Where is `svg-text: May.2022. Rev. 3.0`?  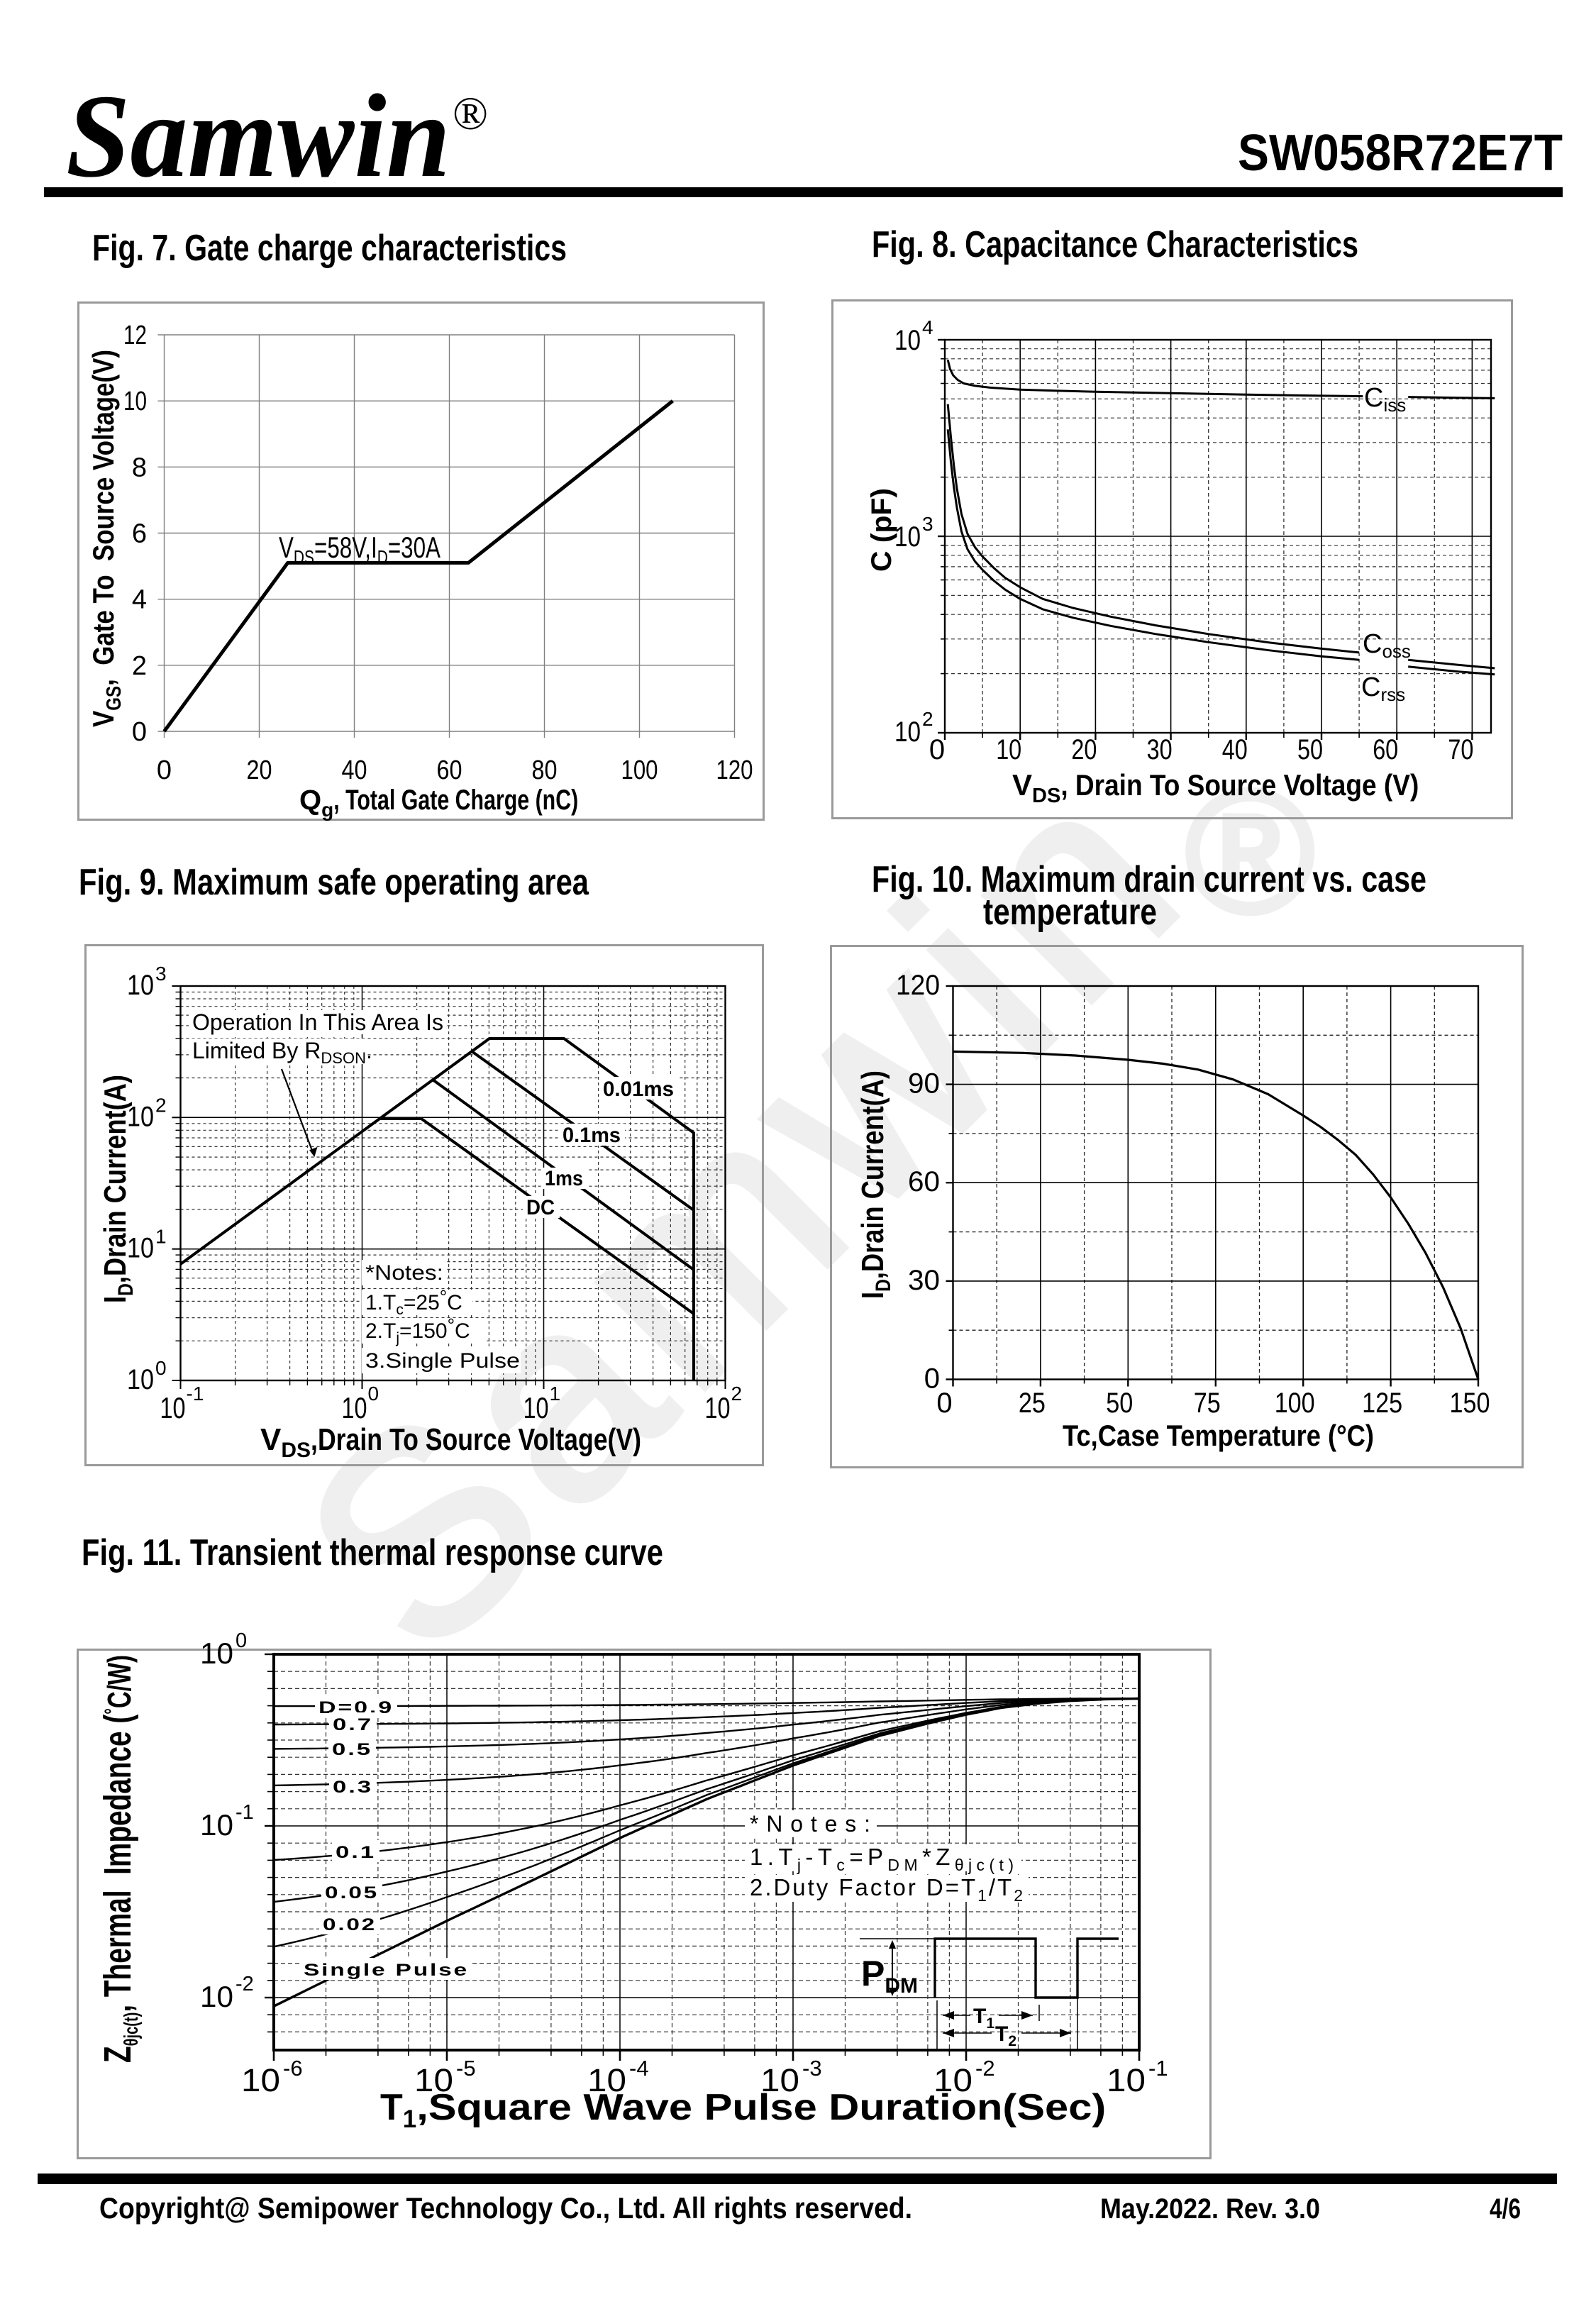 svg-text: May.2022. Rev. 3.0 is located at coordinates (1210, 2209).